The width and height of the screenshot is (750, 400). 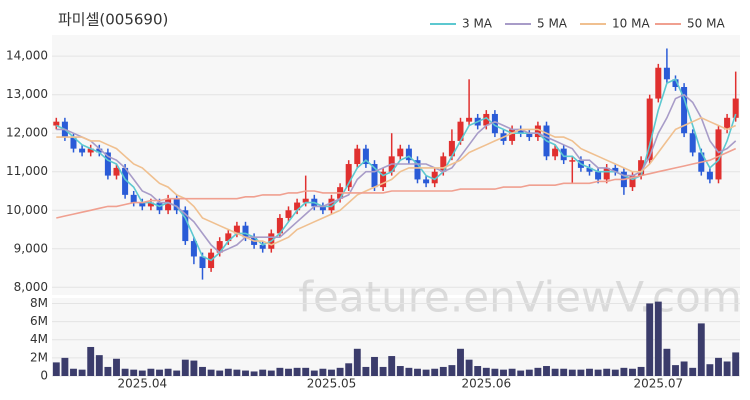 I want to click on x-tick-label: 2025.05, so click(x=332, y=384).